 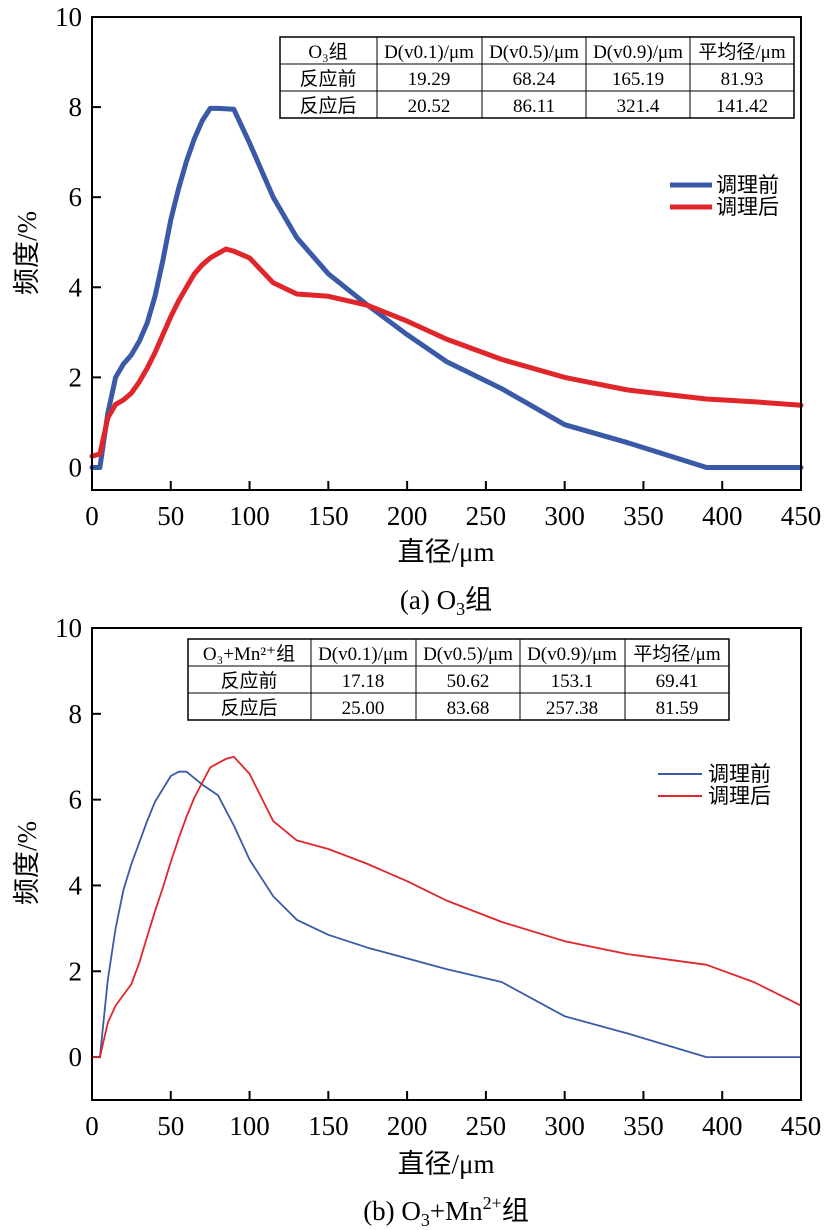 I want to click on table-b-header-1: D(v0.1)/μm, so click(x=363, y=654).